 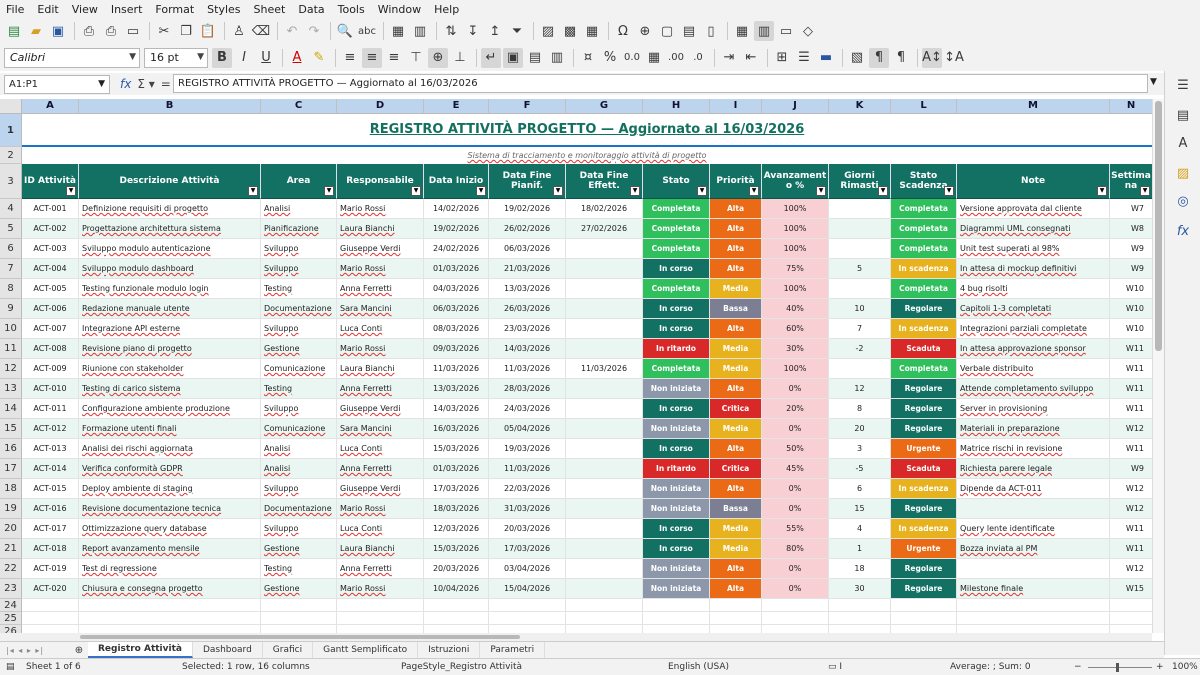 What do you see at coordinates (1160, 667) in the screenshot?
I see `zoom-in-icon: +` at bounding box center [1160, 667].